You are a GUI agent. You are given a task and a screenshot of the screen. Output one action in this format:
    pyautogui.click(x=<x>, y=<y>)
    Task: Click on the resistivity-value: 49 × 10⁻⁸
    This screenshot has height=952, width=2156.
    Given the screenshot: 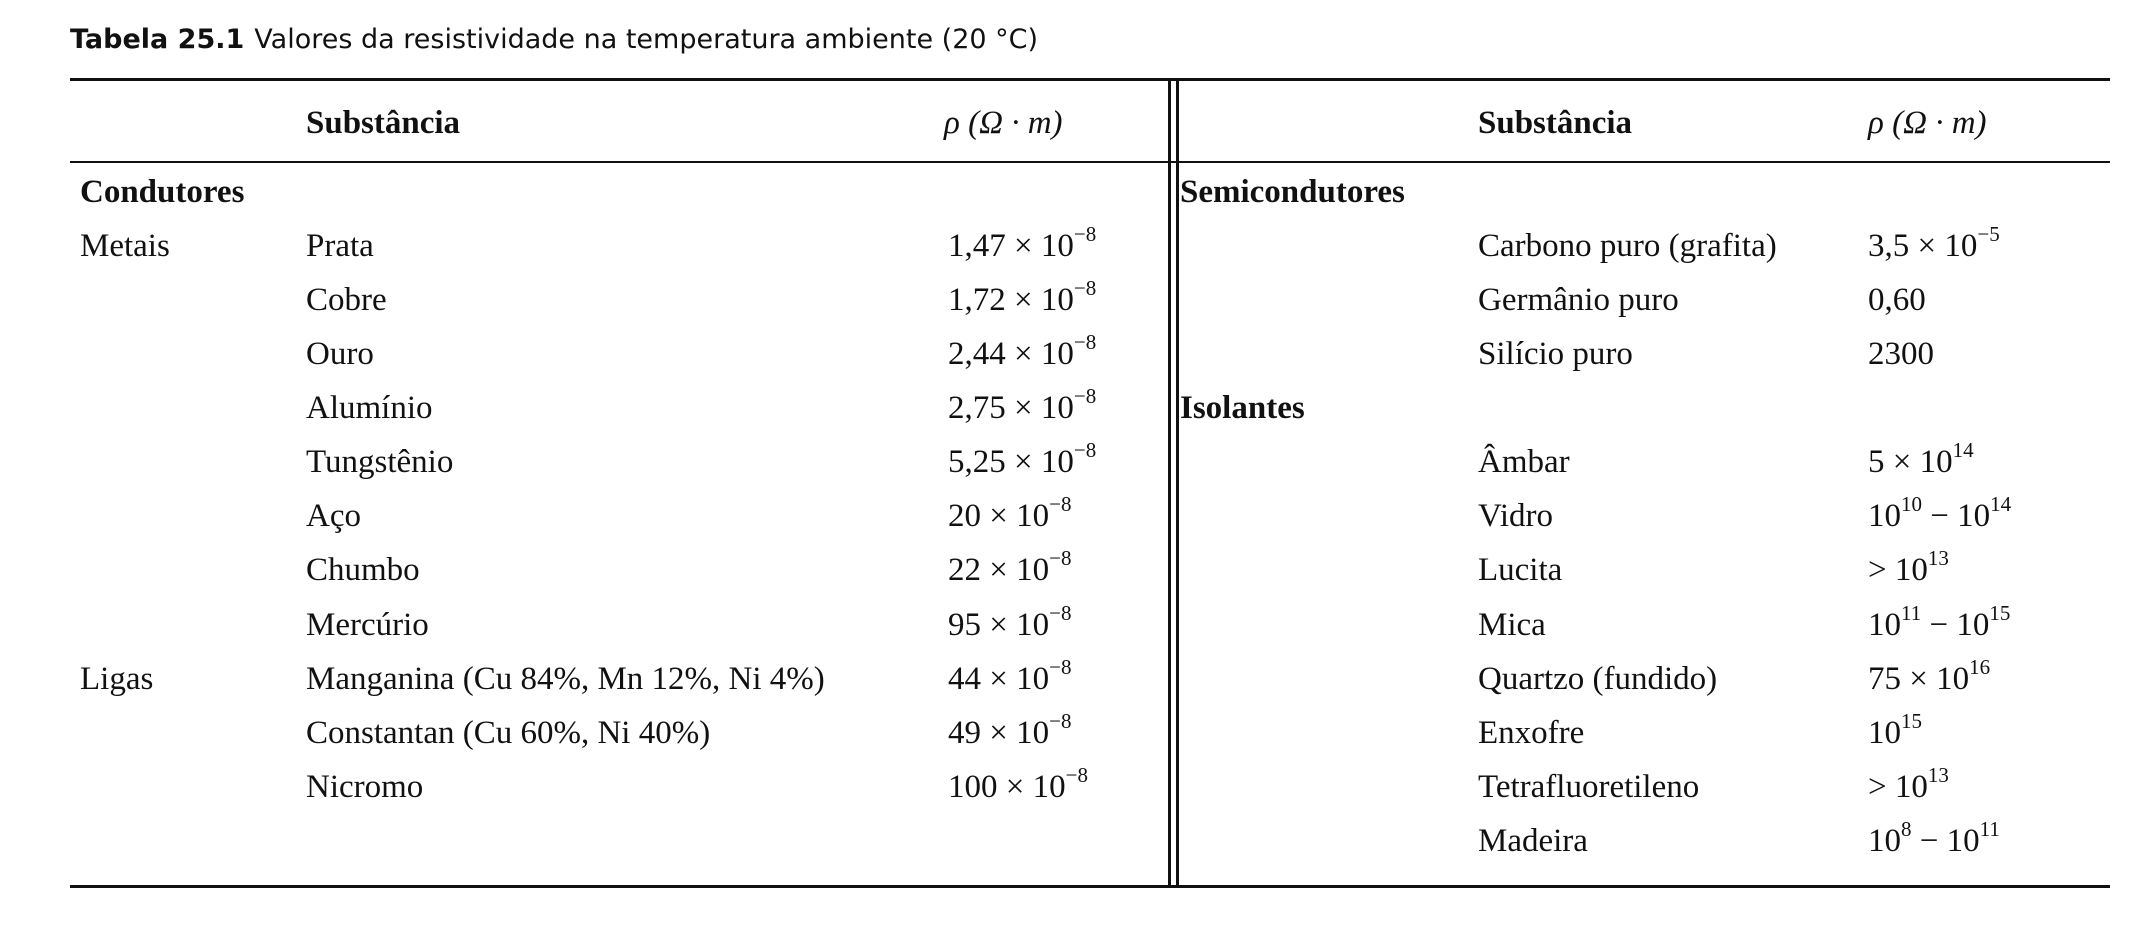 What is the action you would take?
    pyautogui.click(x=1009, y=732)
    